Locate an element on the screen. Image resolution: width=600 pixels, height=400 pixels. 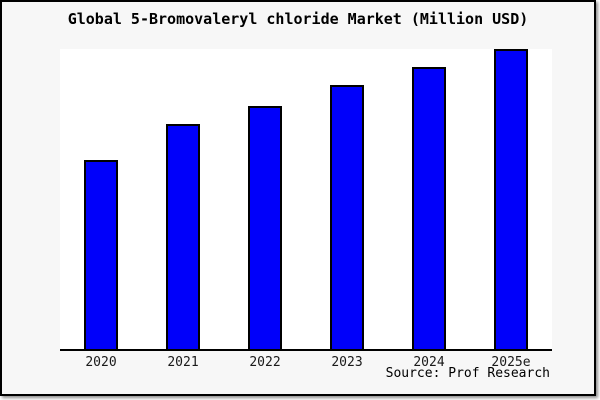
x-label-2024: 2024 is located at coordinates (429, 362).